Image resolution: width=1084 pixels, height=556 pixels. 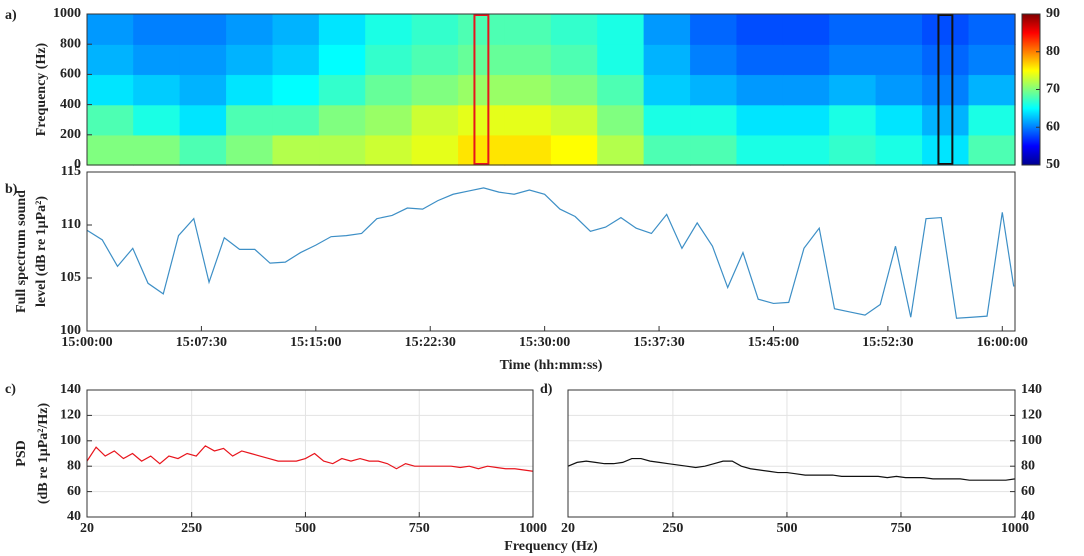 I want to click on colorbar-tick-label: 60, so click(x=1053, y=126).